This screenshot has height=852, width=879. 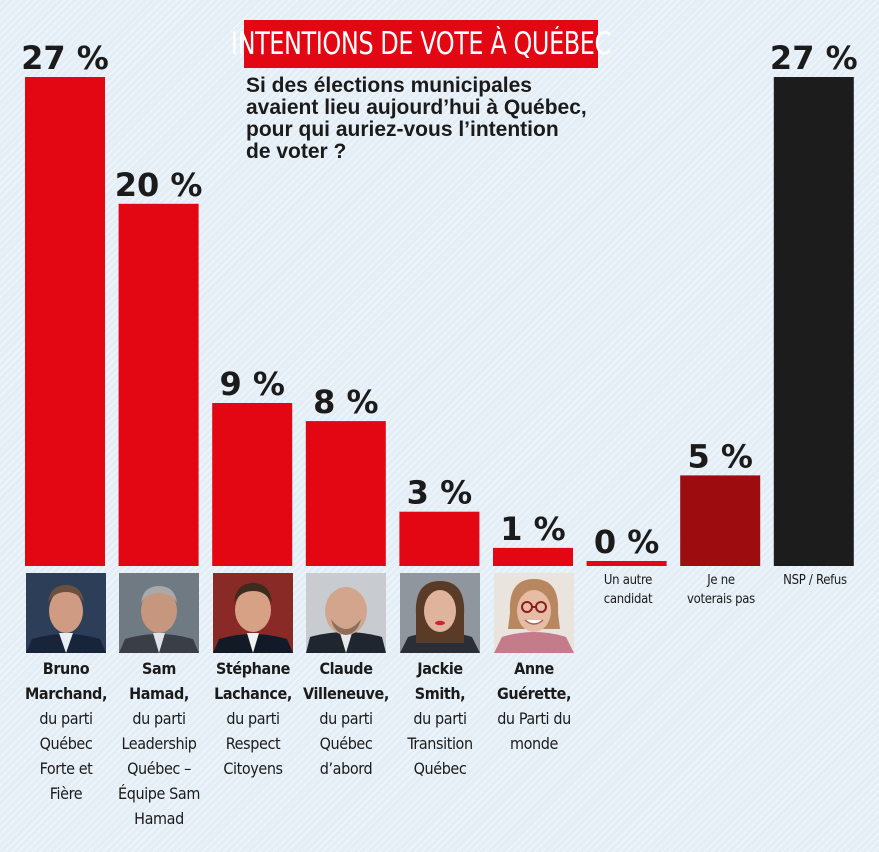 What do you see at coordinates (346, 693) in the screenshot?
I see `candidate-name: Villeneuve,` at bounding box center [346, 693].